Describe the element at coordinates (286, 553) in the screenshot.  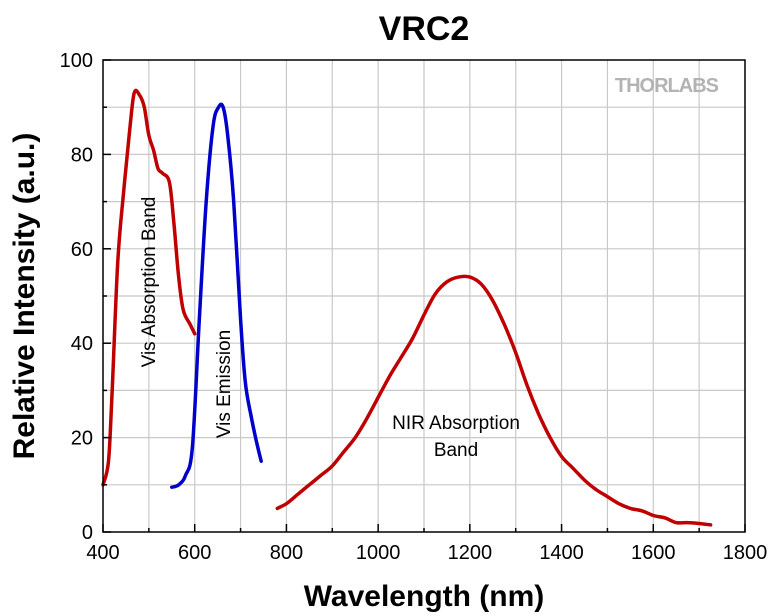
I see `x-tick-label: 800` at that location.